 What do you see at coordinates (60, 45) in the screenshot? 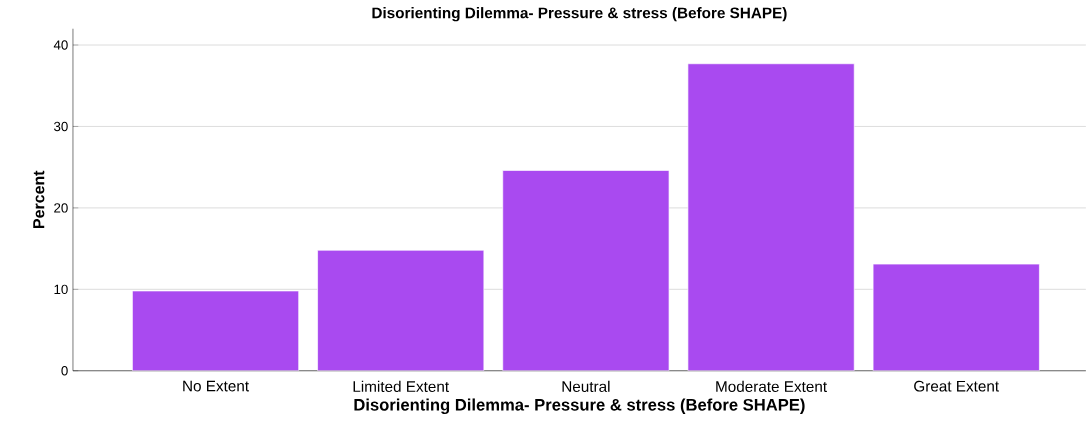
I see `y-tick-label: 40` at bounding box center [60, 45].